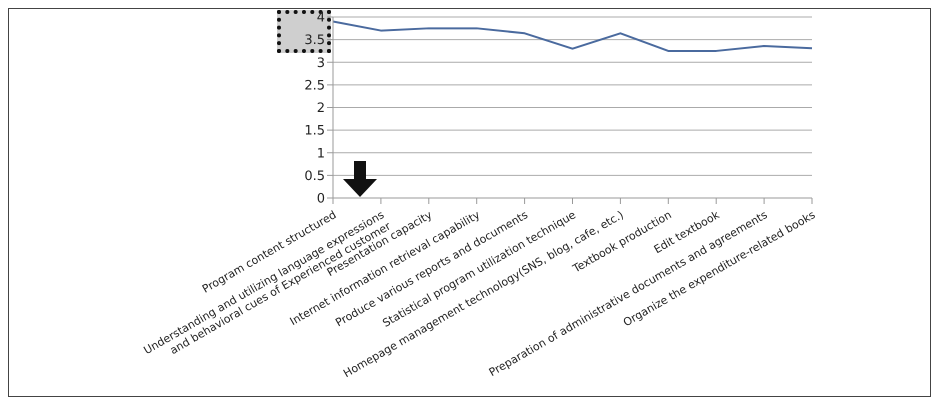 This screenshot has width=939, height=405. I want to click on line-series, so click(572, 36).